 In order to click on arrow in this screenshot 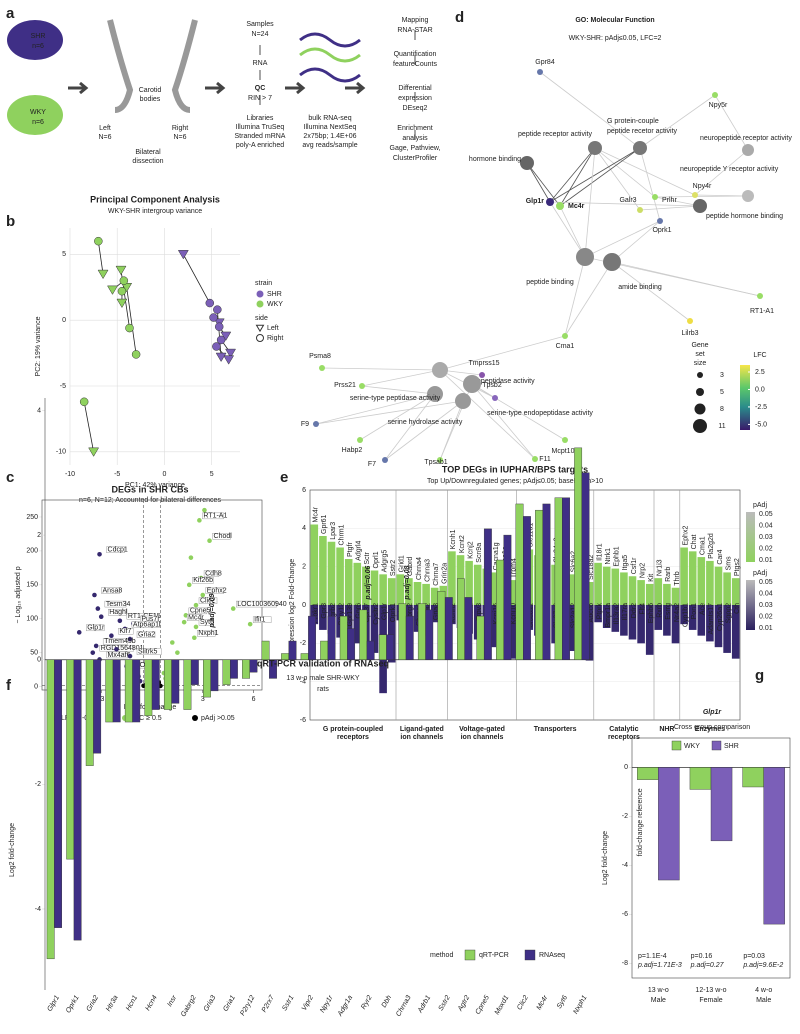, I will do `click(215, 88)`.